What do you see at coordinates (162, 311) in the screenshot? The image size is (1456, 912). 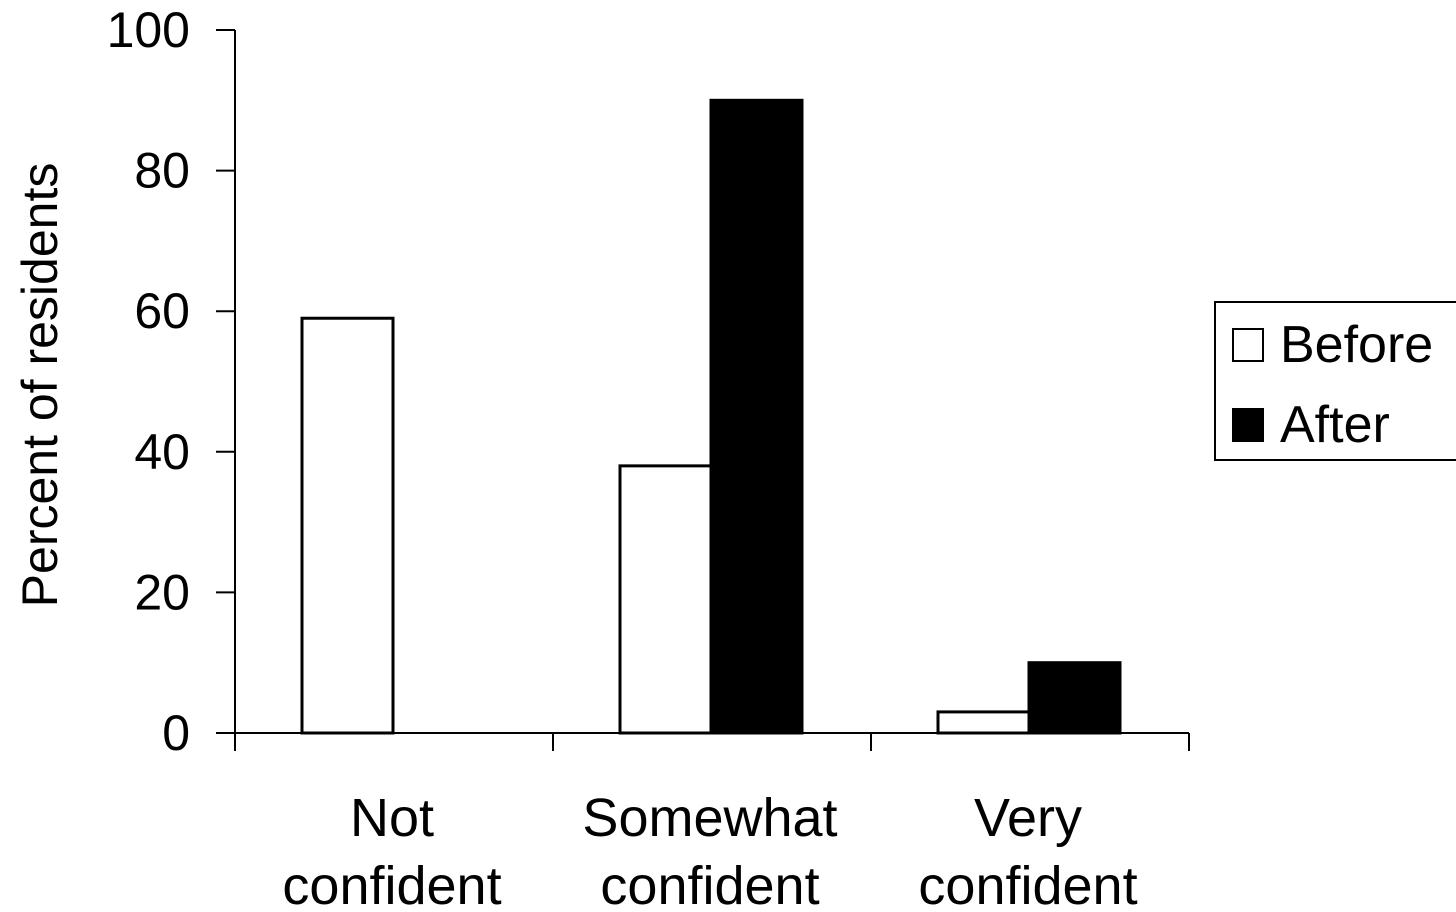 I see `y-tick-label: 60` at bounding box center [162, 311].